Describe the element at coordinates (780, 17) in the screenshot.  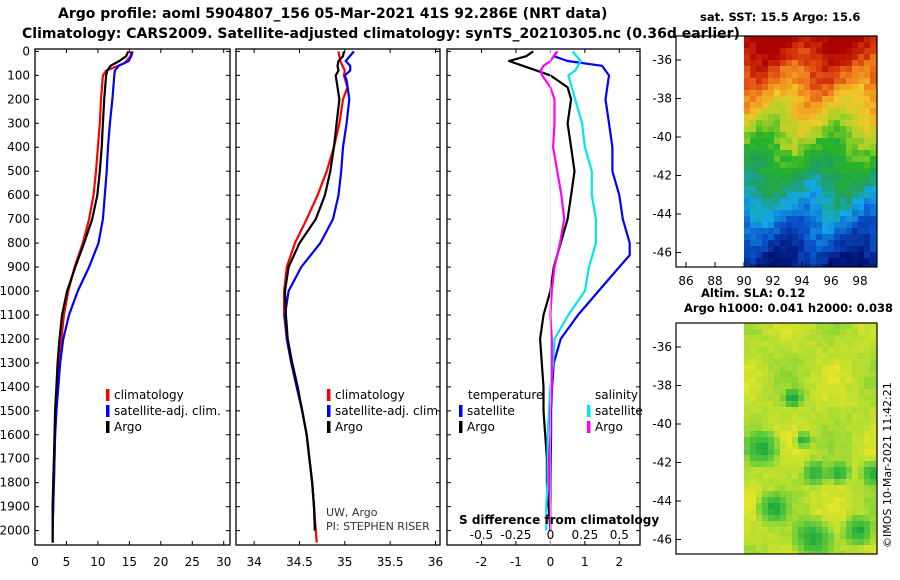
I see `sst-map-title: sat. SST: 15.5 Argo: 15.6` at that location.